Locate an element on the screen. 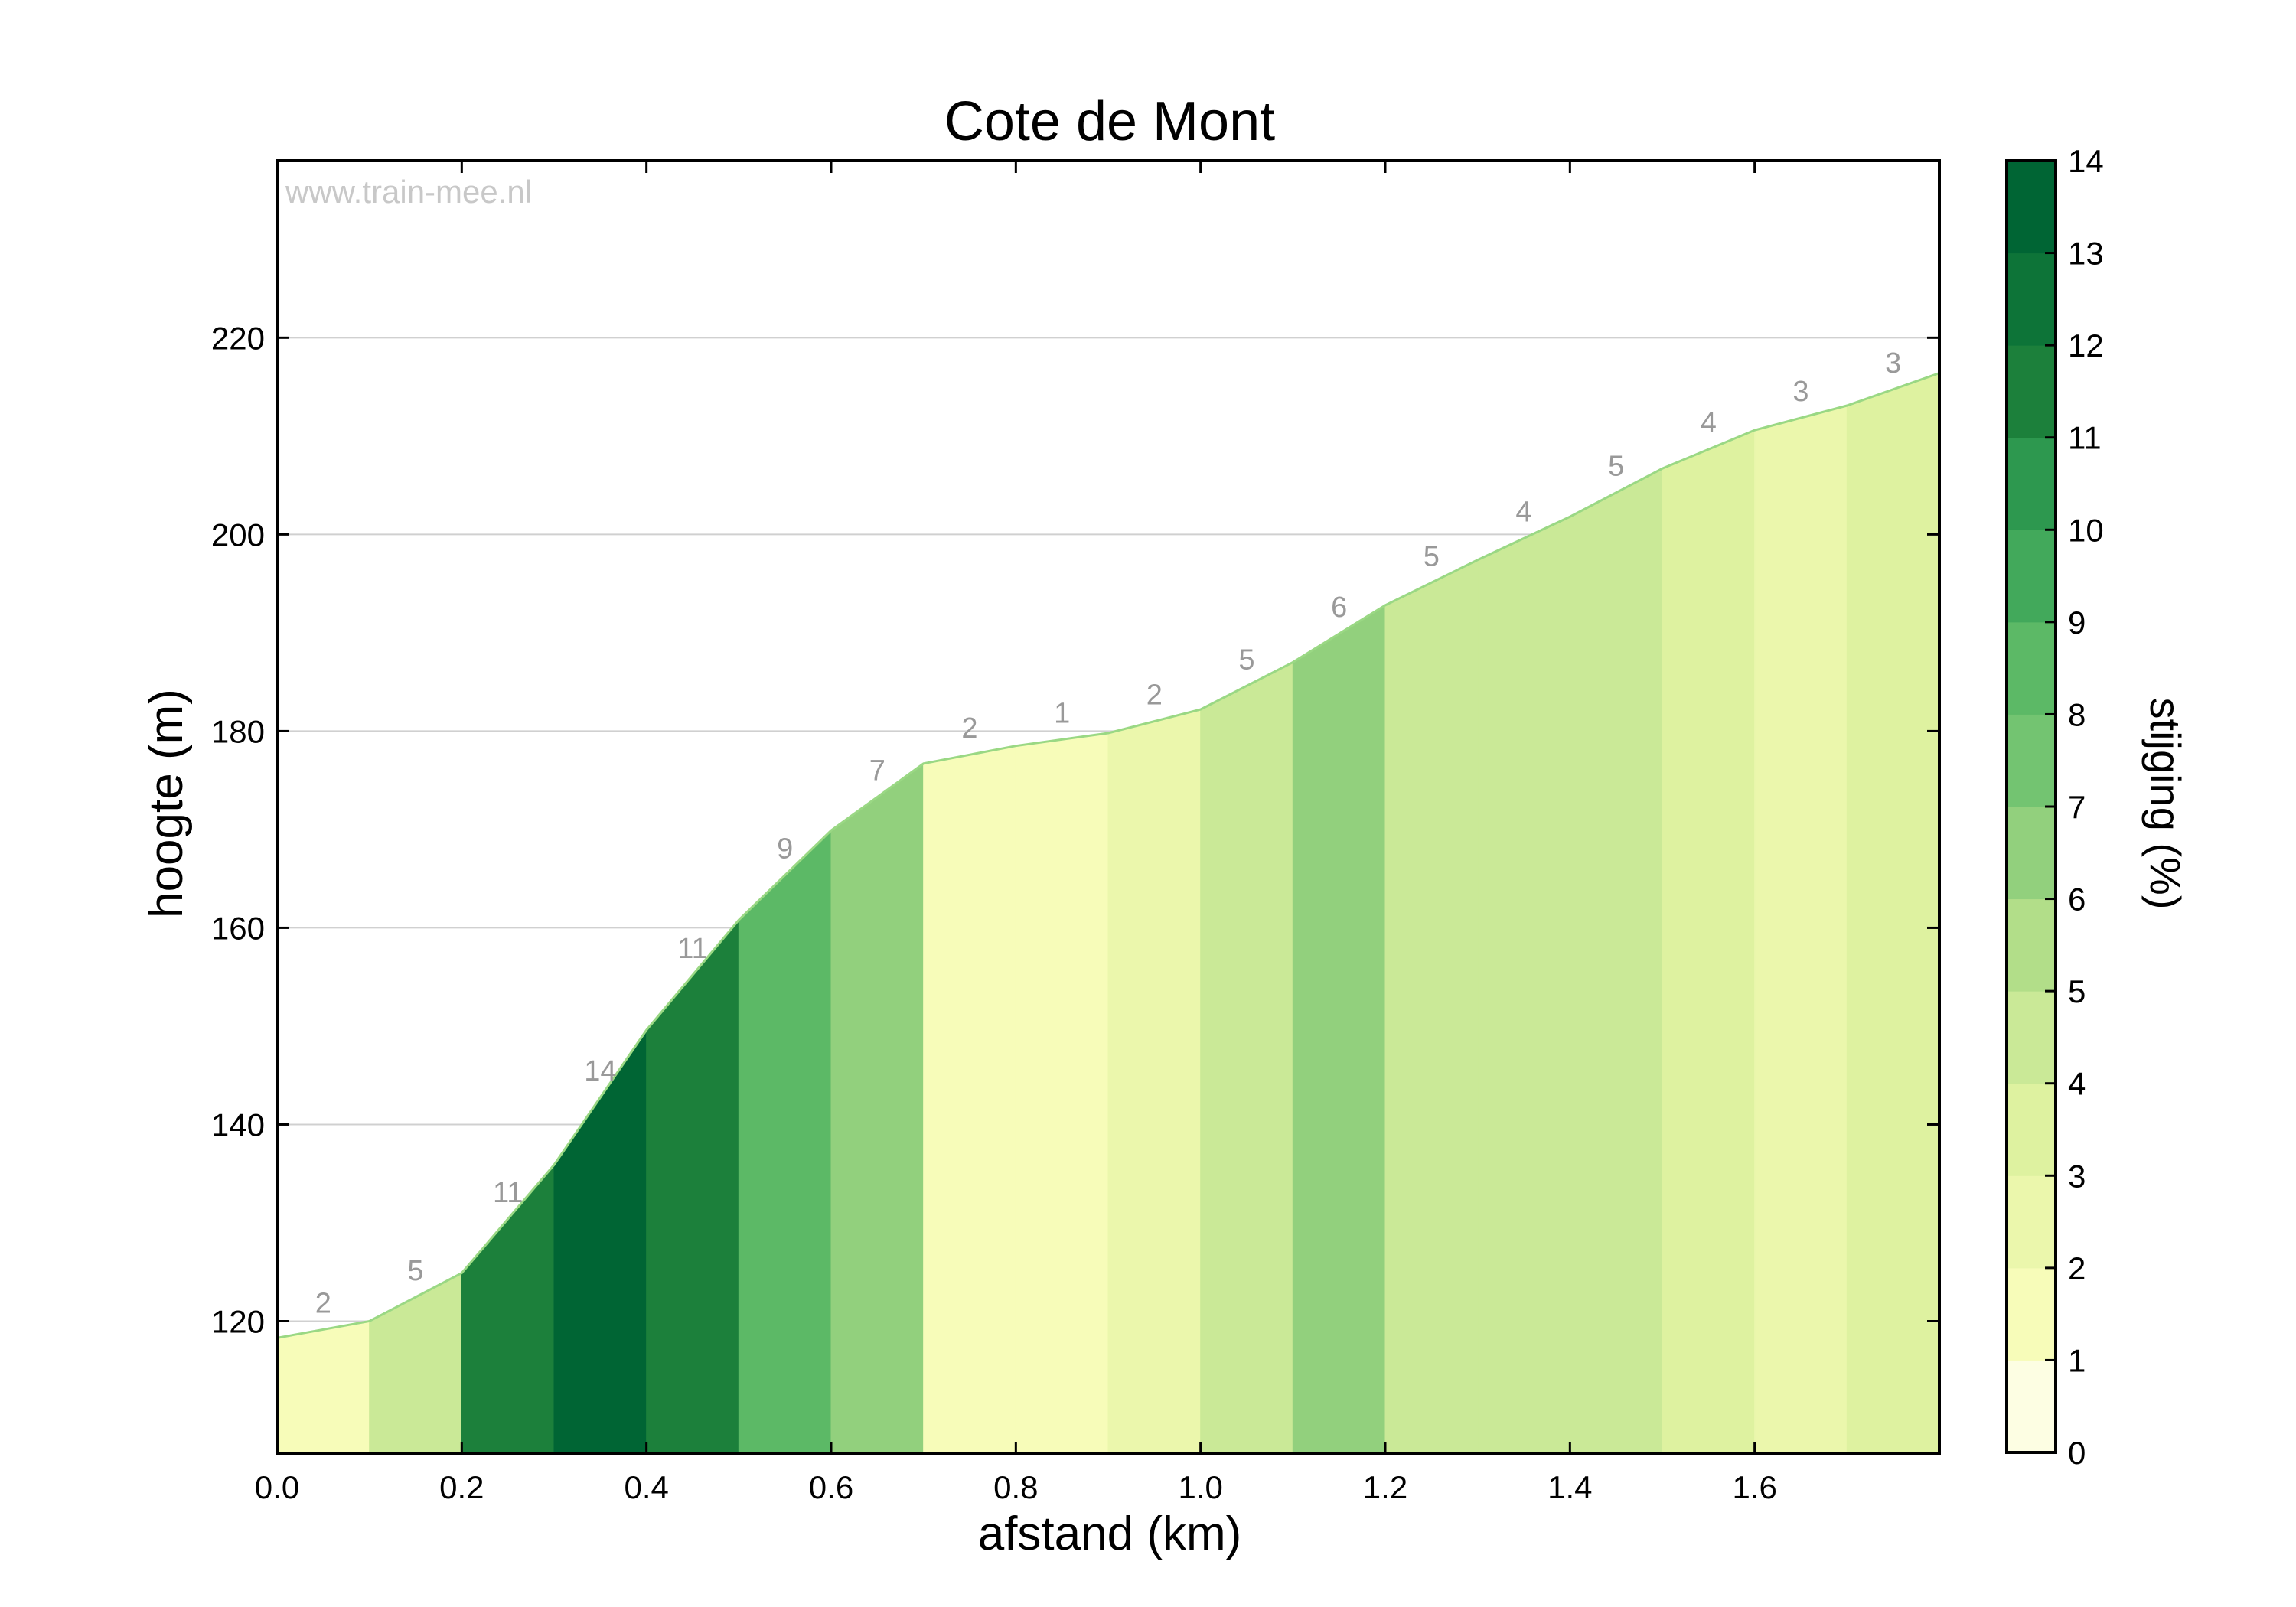 The width and height of the screenshot is (2296, 1607). y-tick-label: 220 is located at coordinates (238, 338).